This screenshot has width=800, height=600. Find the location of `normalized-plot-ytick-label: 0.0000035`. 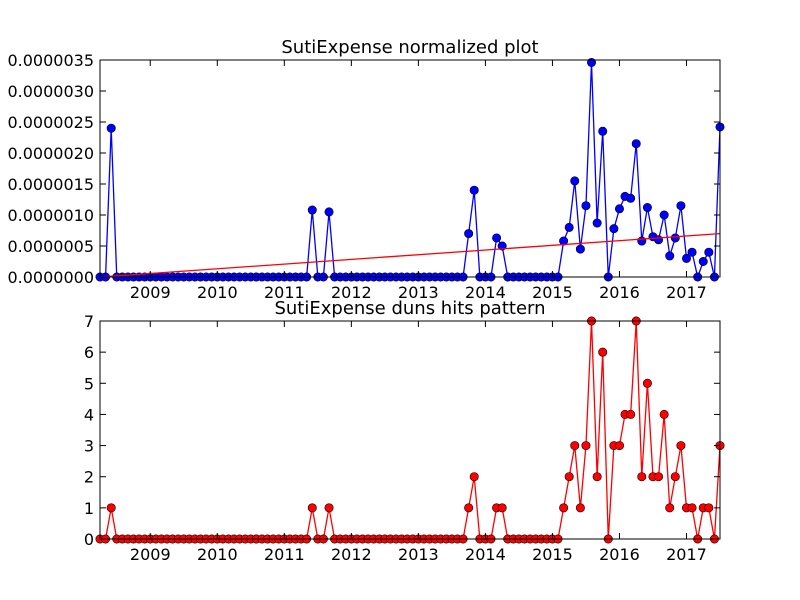

normalized-plot-ytick-label: 0.0000035 is located at coordinates (50, 60).